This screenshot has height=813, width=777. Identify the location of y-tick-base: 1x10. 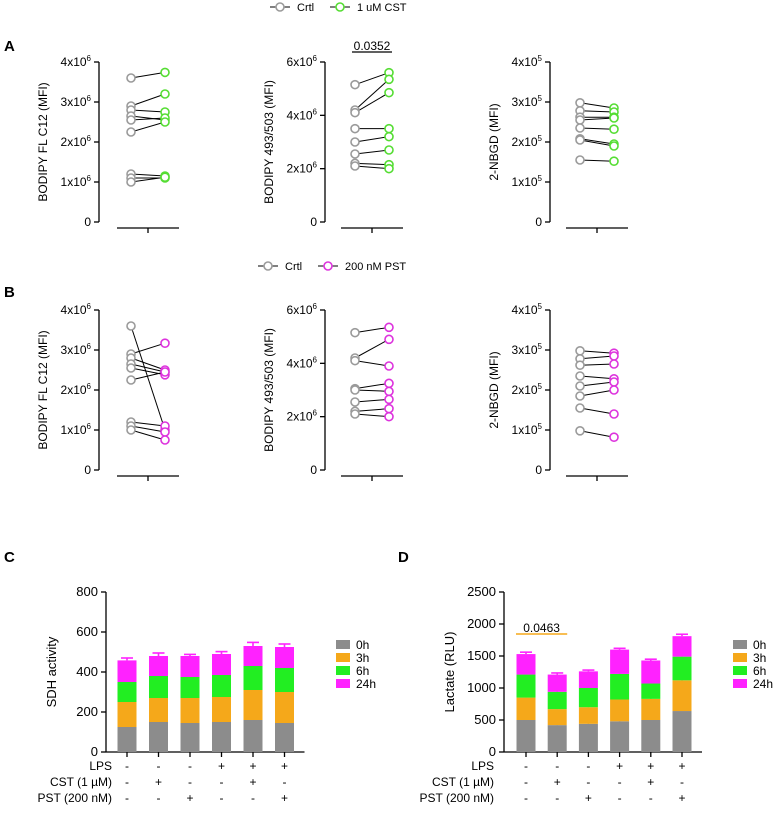
(74, 182).